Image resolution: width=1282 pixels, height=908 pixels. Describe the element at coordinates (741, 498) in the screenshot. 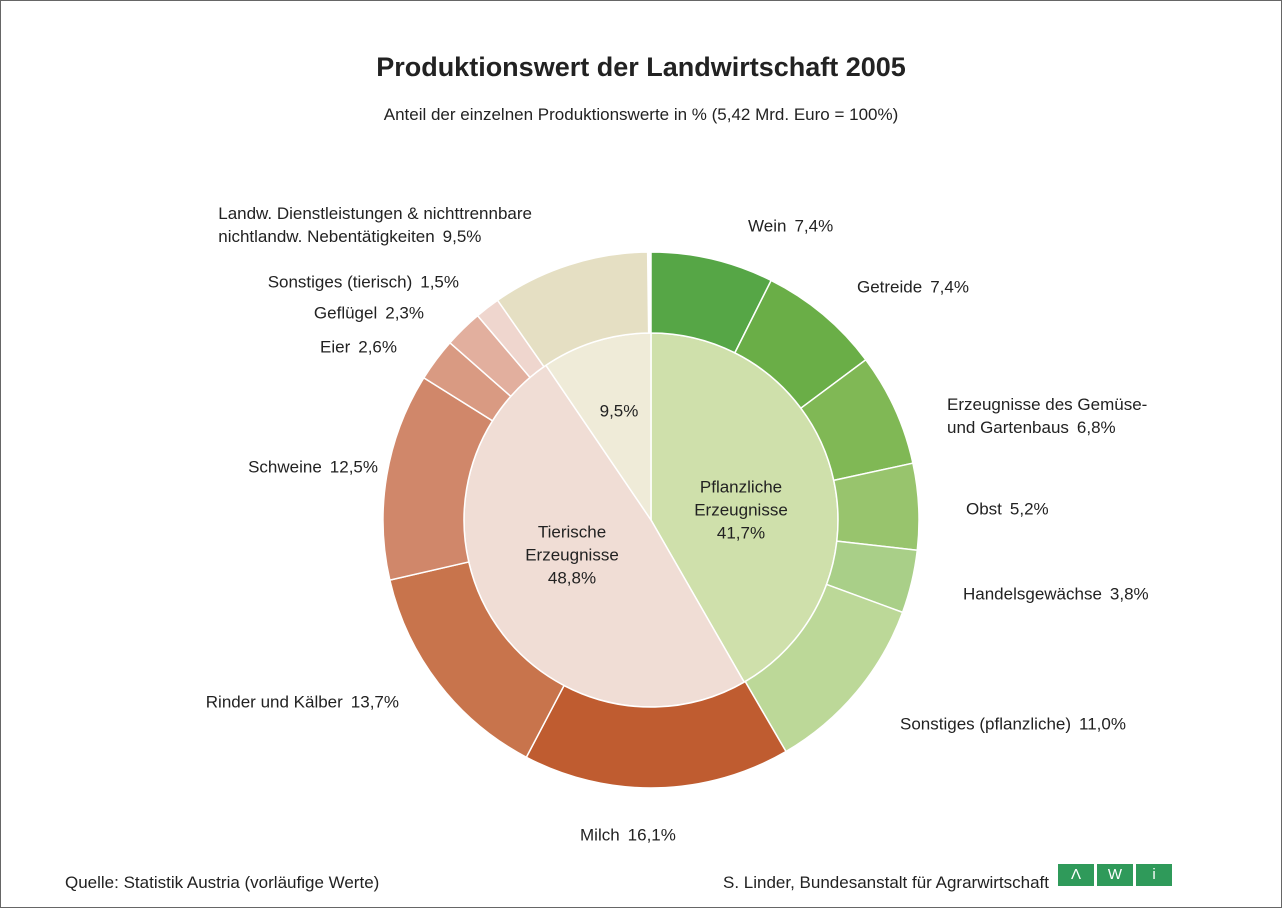

I see `category-label: Pflanzliche Erzeugnisse` at that location.